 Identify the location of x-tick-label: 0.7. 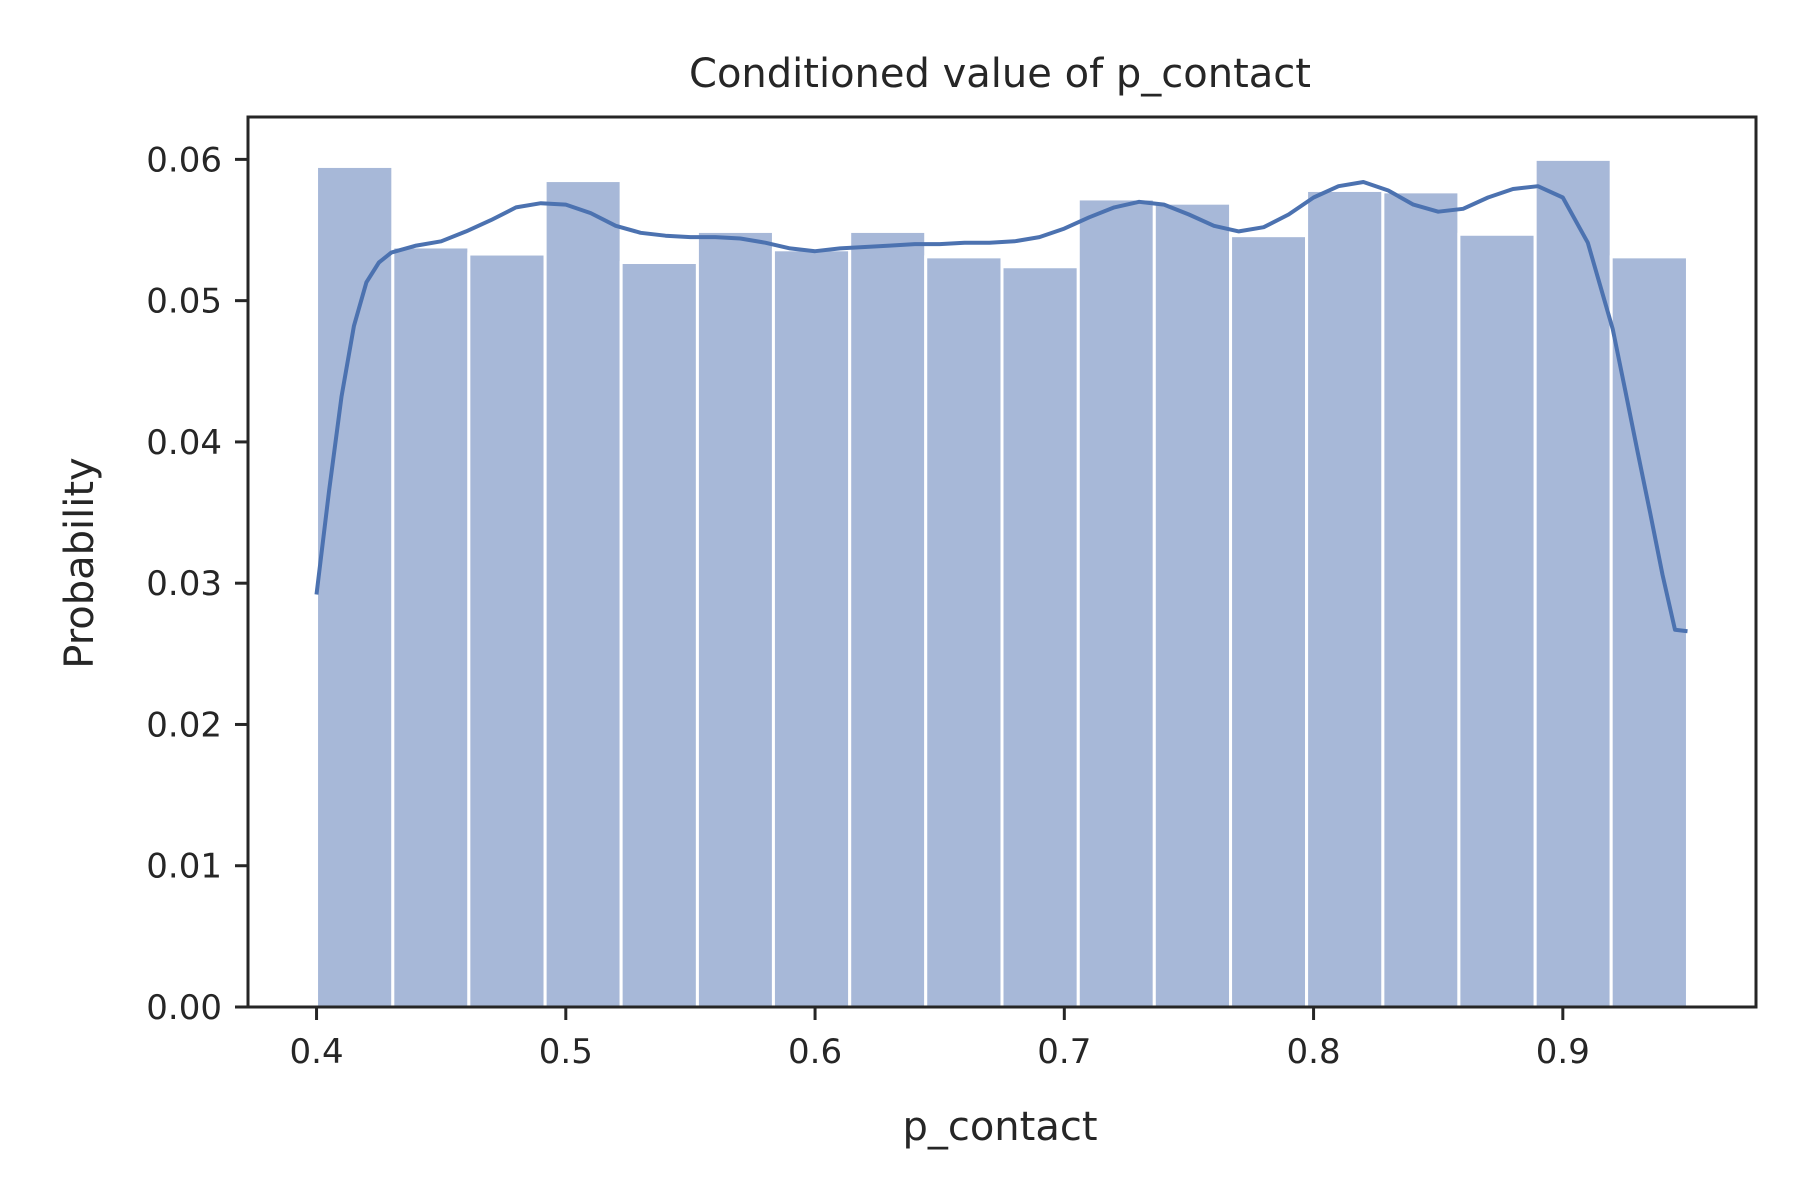
(1064, 1052).